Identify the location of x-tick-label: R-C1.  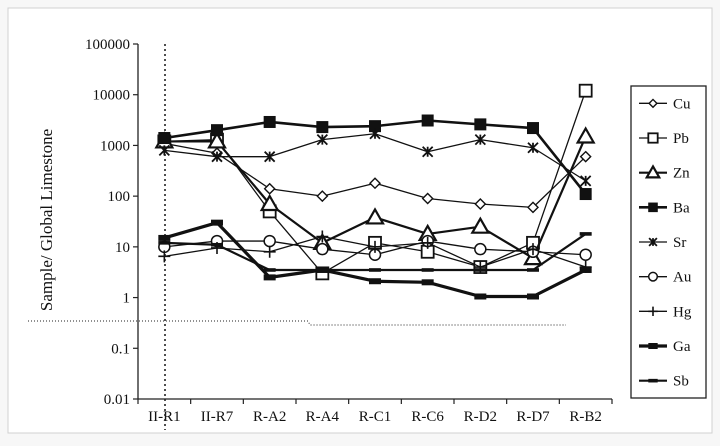
(375, 417).